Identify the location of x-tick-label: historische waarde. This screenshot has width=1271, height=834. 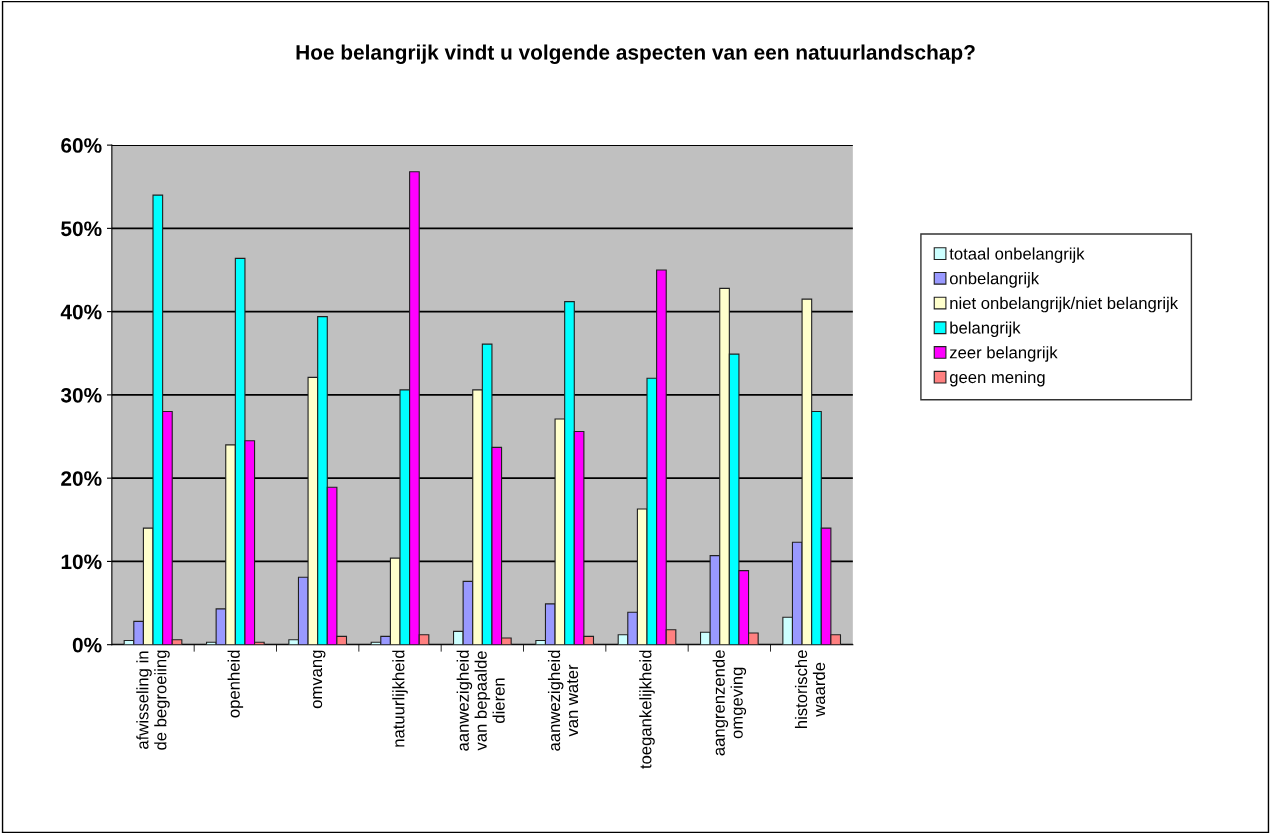
(810, 689).